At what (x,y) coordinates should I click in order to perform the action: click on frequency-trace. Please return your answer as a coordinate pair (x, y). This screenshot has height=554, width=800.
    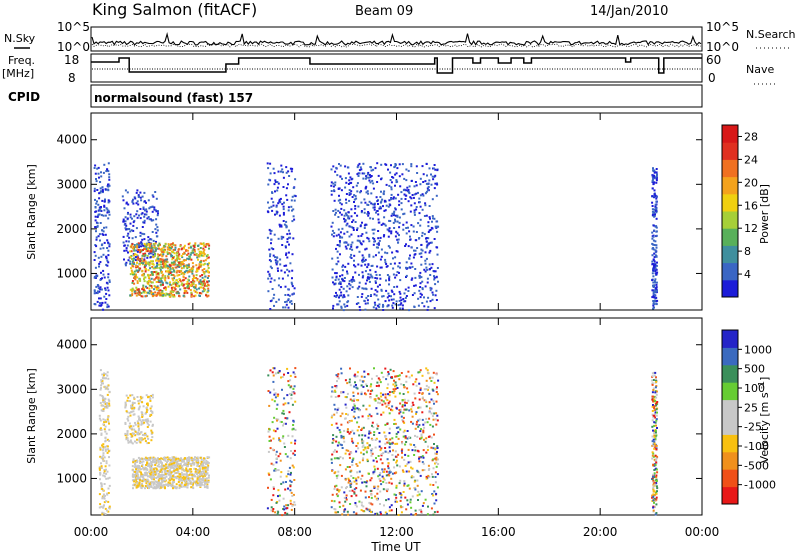
    Looking at the image, I should click on (396, 65).